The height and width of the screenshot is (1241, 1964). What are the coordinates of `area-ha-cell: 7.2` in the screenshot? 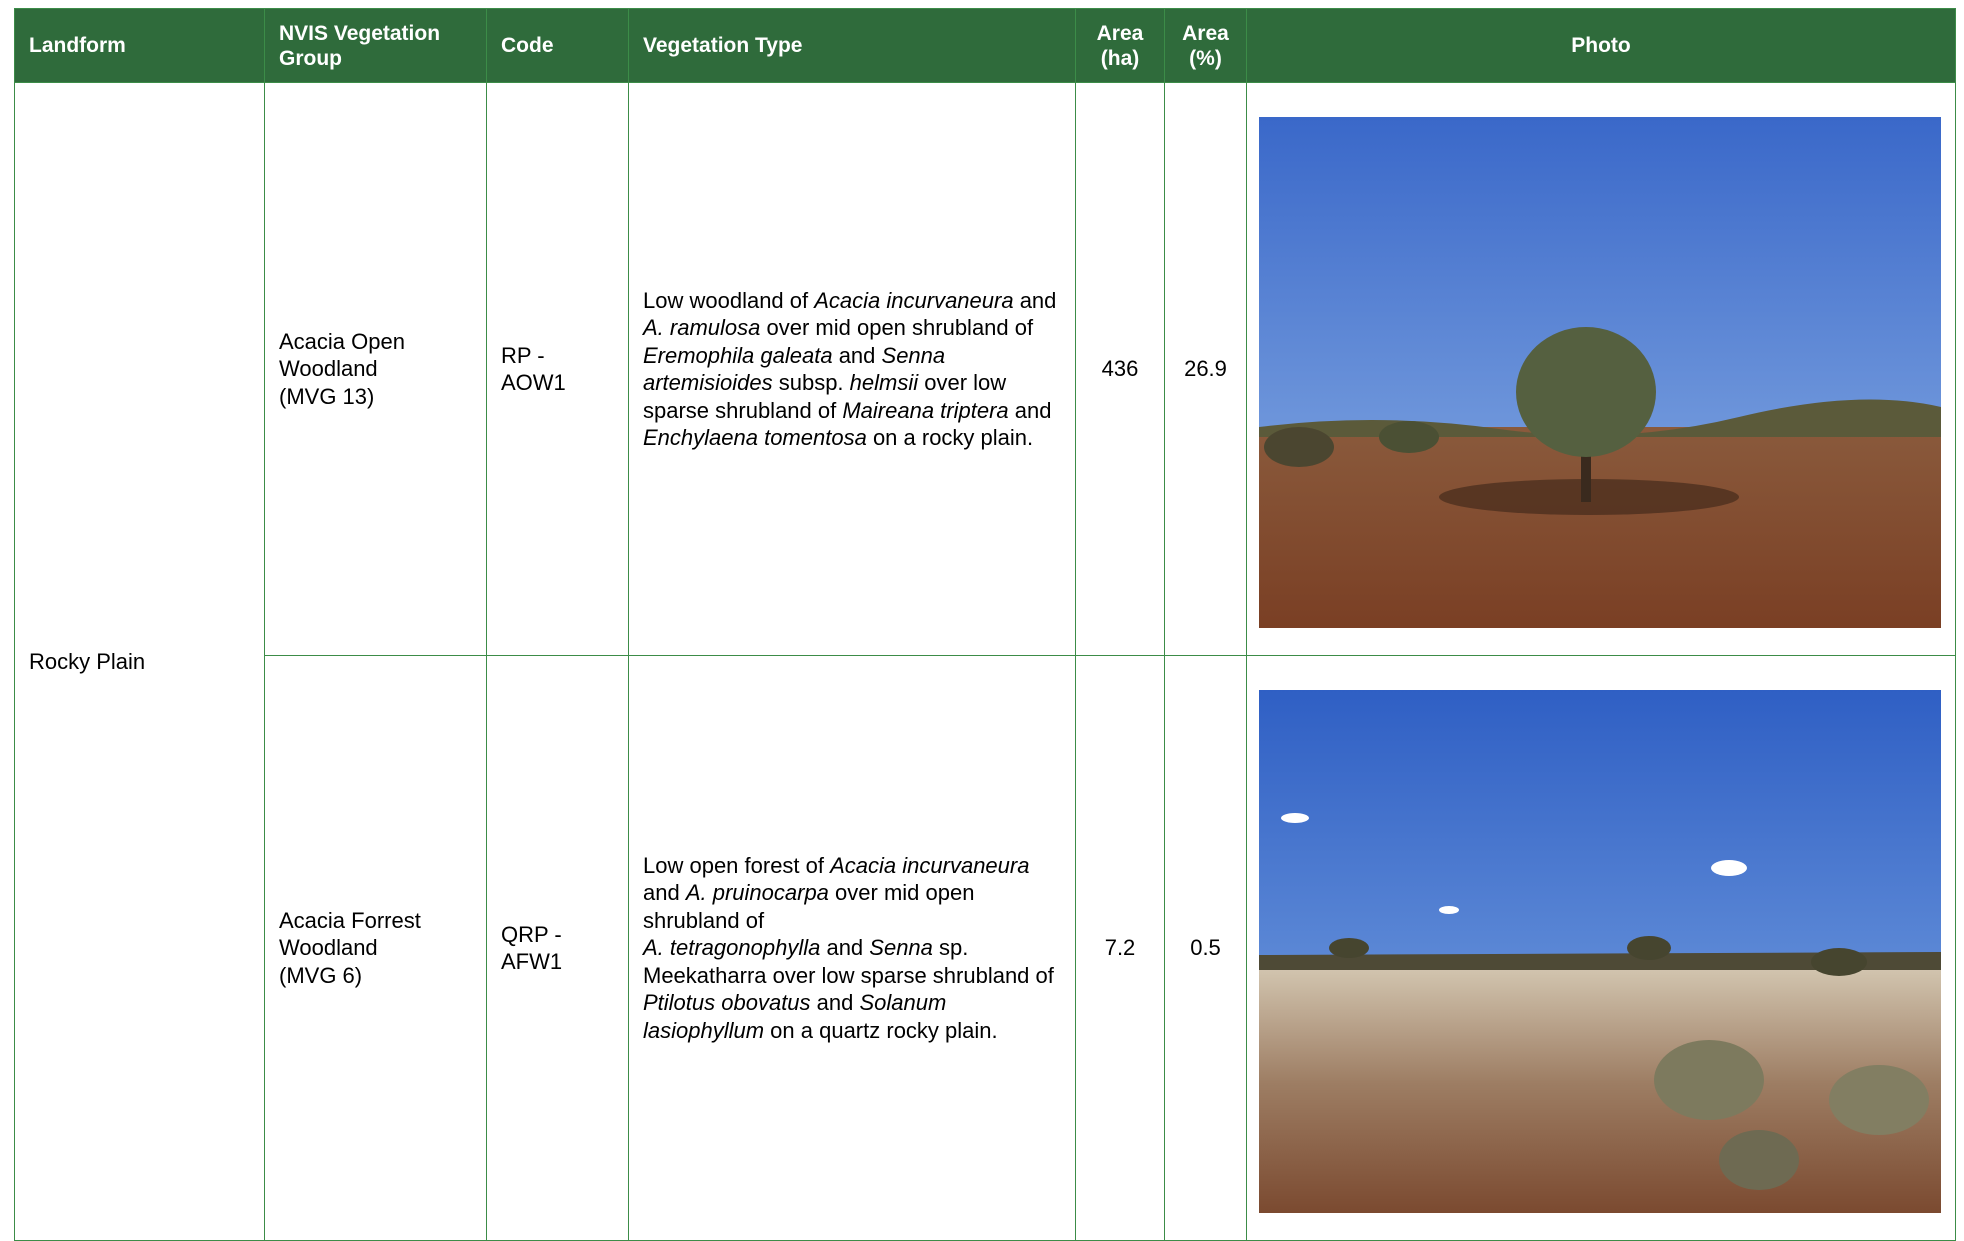 It's located at (1120, 948).